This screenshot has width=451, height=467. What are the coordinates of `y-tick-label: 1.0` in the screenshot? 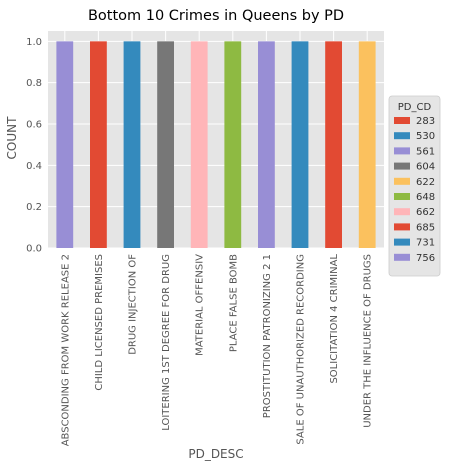 It's located at (34, 42).